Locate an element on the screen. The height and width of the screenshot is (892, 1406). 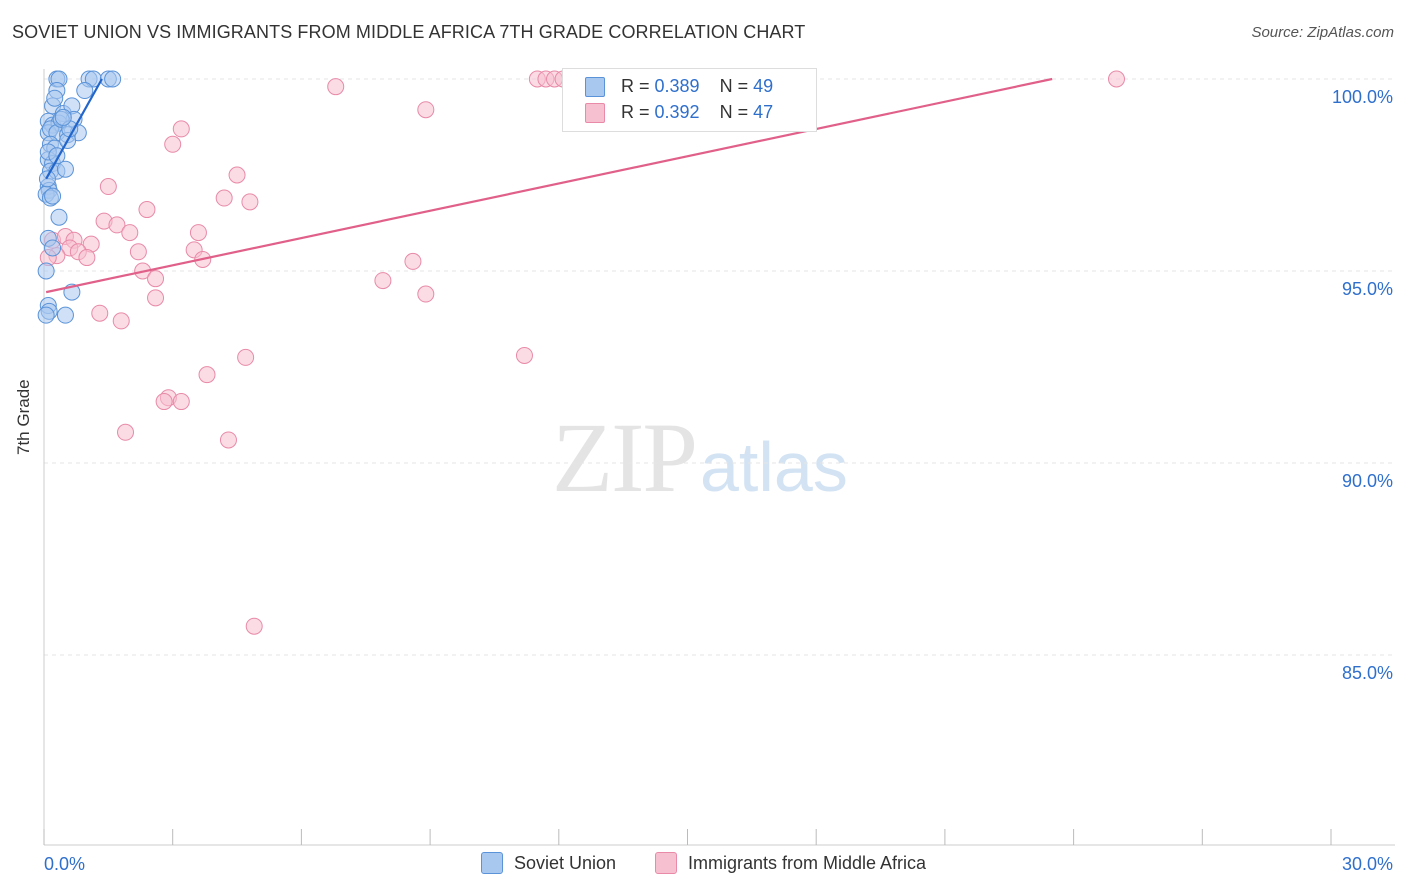
legend-item-immigrants: Immigrants from Middle Africa is located at coordinates (790, 863).